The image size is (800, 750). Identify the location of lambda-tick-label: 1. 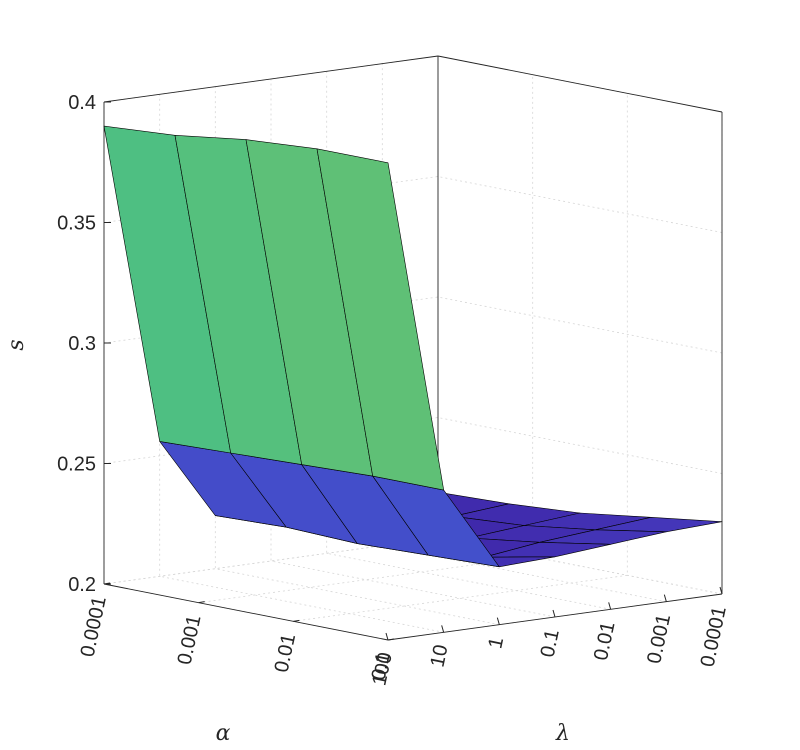
(496, 642).